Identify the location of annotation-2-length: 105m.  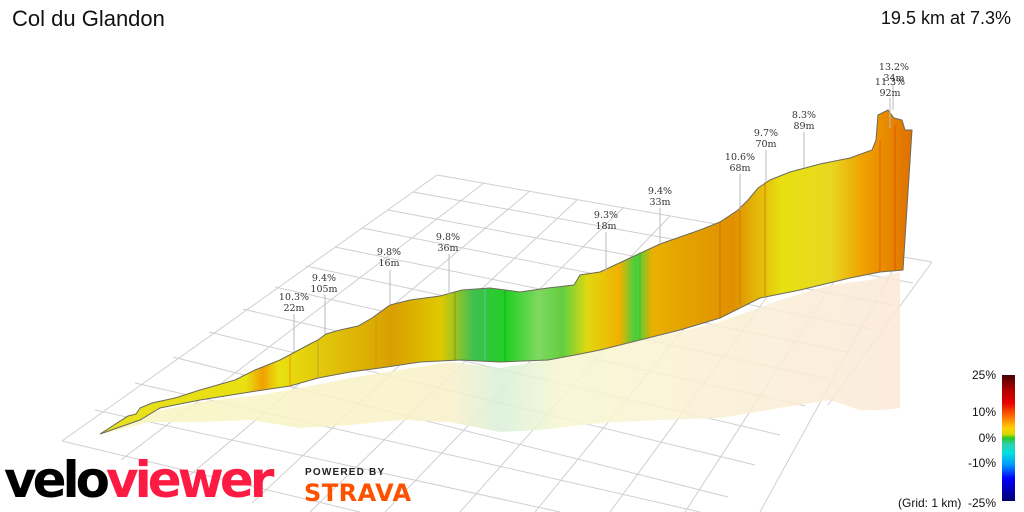
(323, 289).